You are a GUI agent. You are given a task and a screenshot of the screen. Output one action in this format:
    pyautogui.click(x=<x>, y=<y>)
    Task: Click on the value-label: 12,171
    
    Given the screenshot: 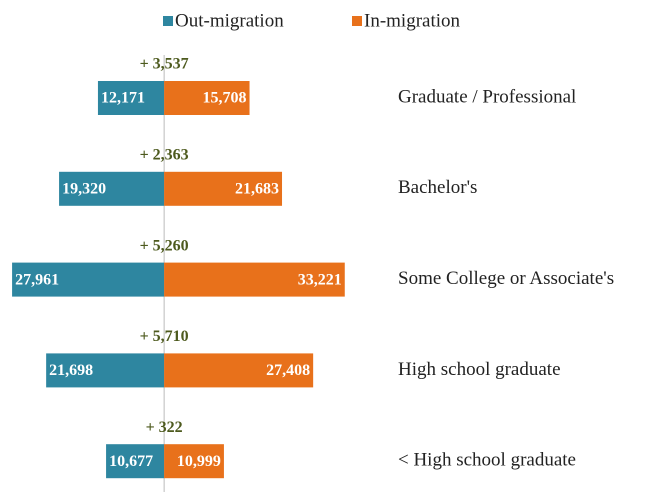 What is the action you would take?
    pyautogui.click(x=123, y=98)
    